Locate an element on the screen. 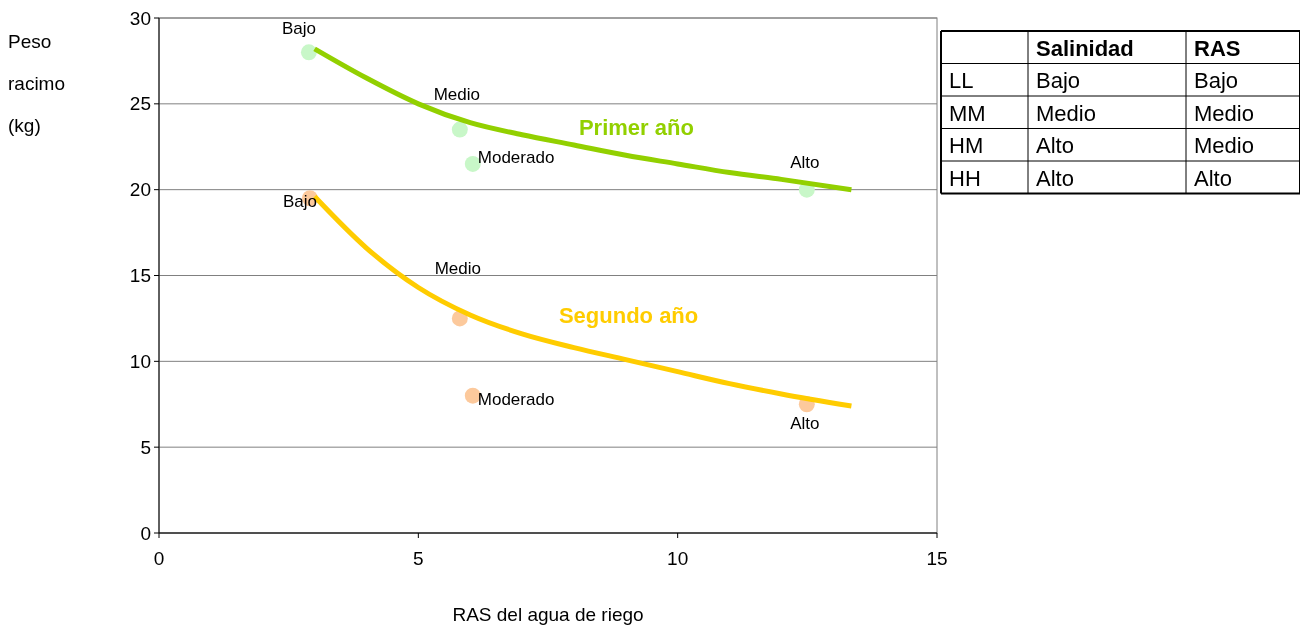  text: LL is located at coordinates (961, 80).